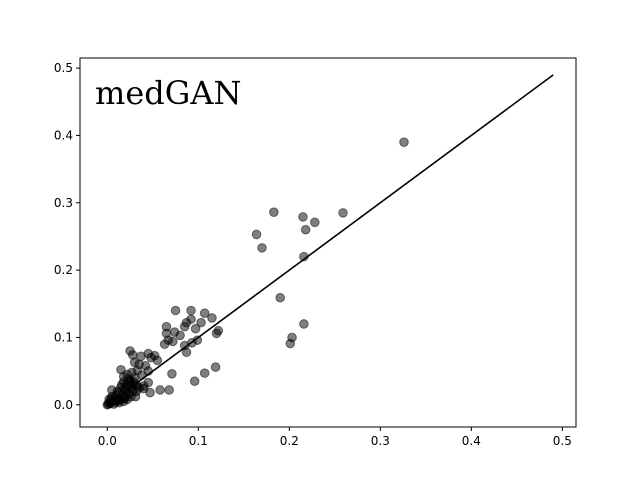 The width and height of the screenshot is (640, 480). I want to click on y-tick-label: 0.0, so click(63, 405).